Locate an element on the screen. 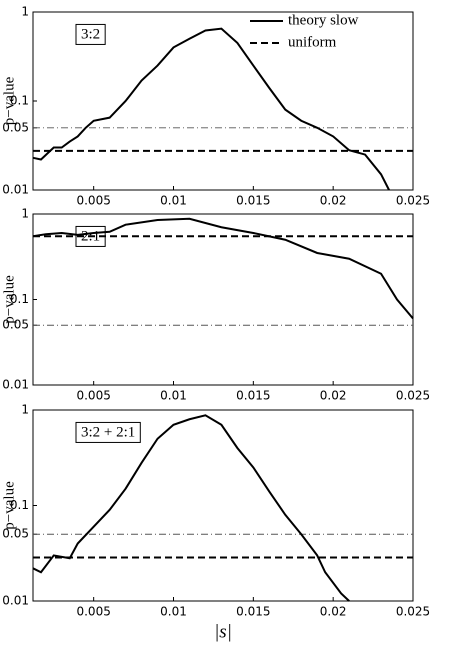 The image size is (449, 654). x-axis-label: |s| is located at coordinates (223, 631).